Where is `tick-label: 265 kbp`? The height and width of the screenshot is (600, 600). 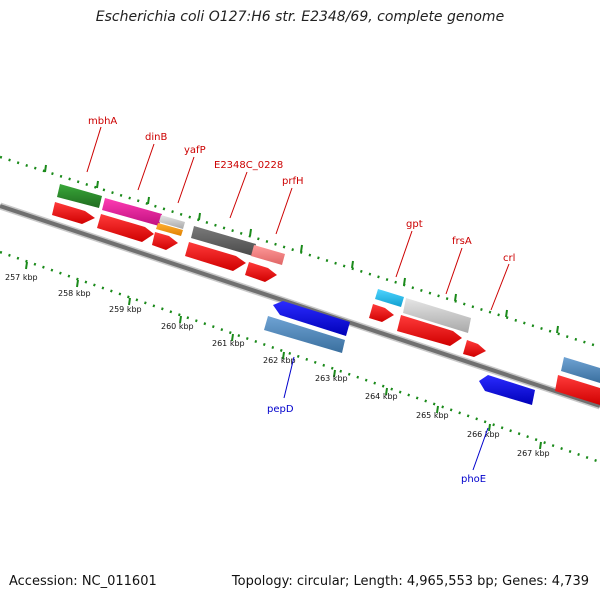 tick-label: 265 kbp is located at coordinates (432, 415).